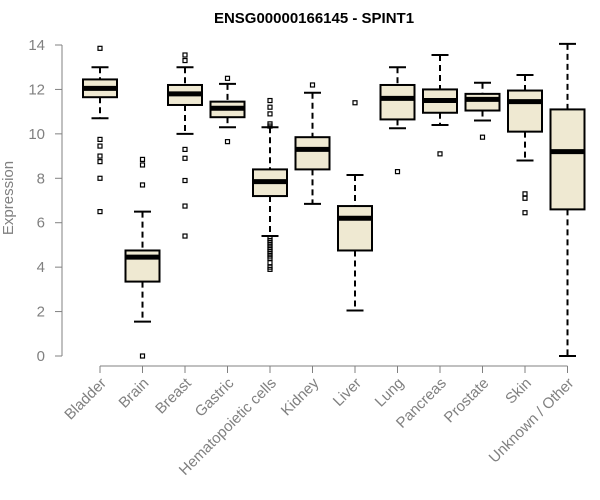 This screenshot has height=500, width=600. I want to click on x-tick-label-5: Kidney, so click(300, 396).